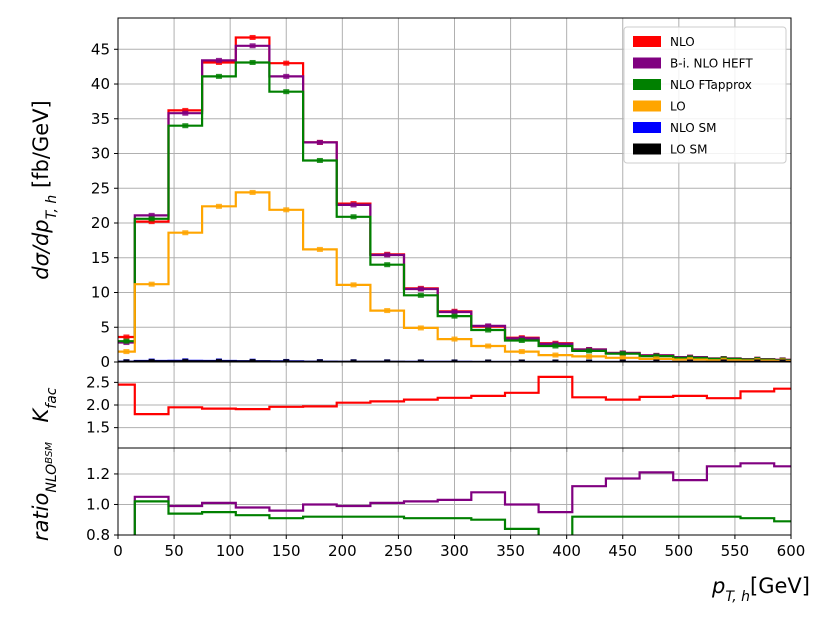 This screenshot has height=623, width=830. I want to click on x-tick-label: 300, so click(454, 551).